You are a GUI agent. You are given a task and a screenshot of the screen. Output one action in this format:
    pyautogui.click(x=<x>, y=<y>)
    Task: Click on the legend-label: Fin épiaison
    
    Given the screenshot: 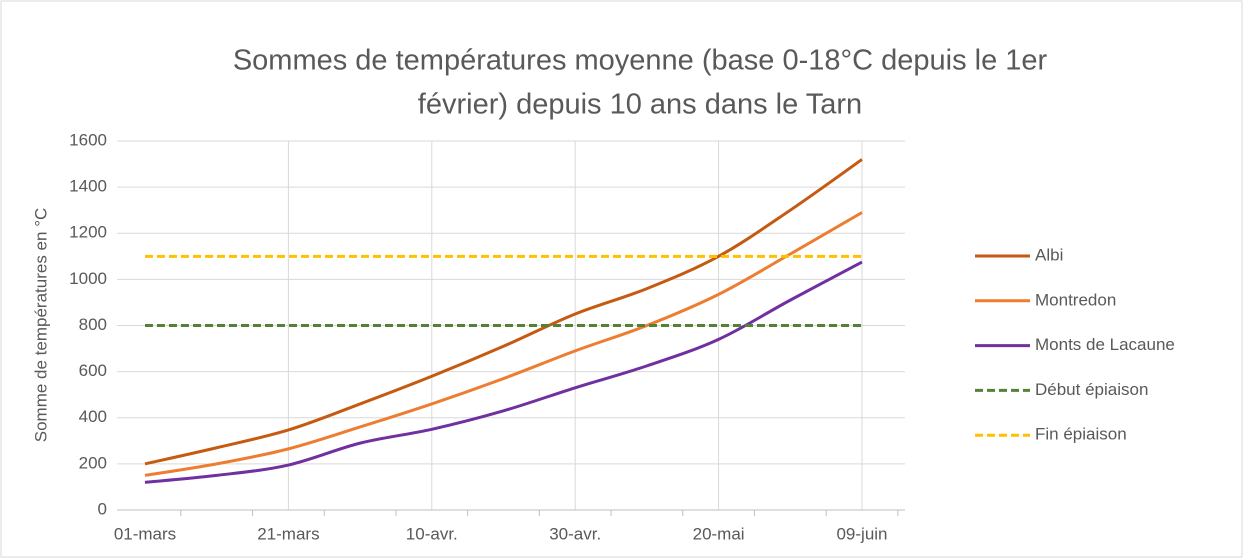 What is the action you would take?
    pyautogui.click(x=1081, y=434)
    